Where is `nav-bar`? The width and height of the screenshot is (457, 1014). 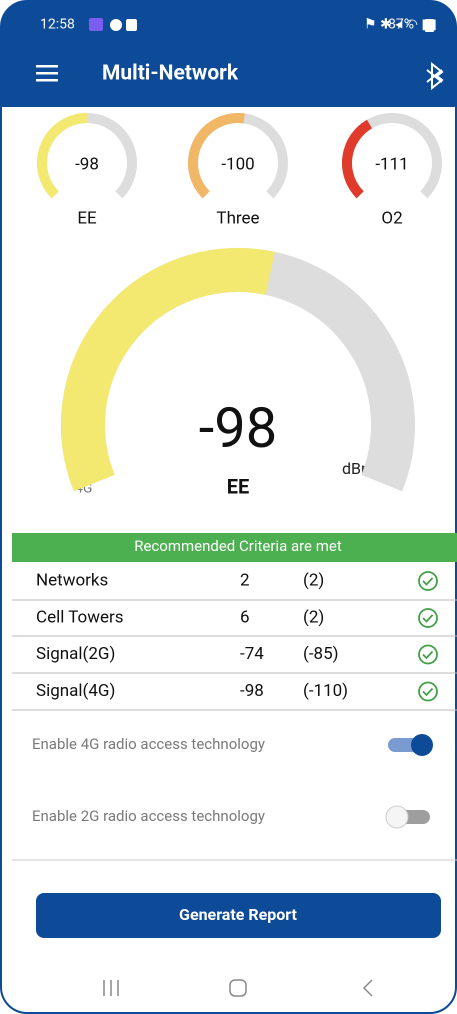
nav-bar is located at coordinates (238, 988).